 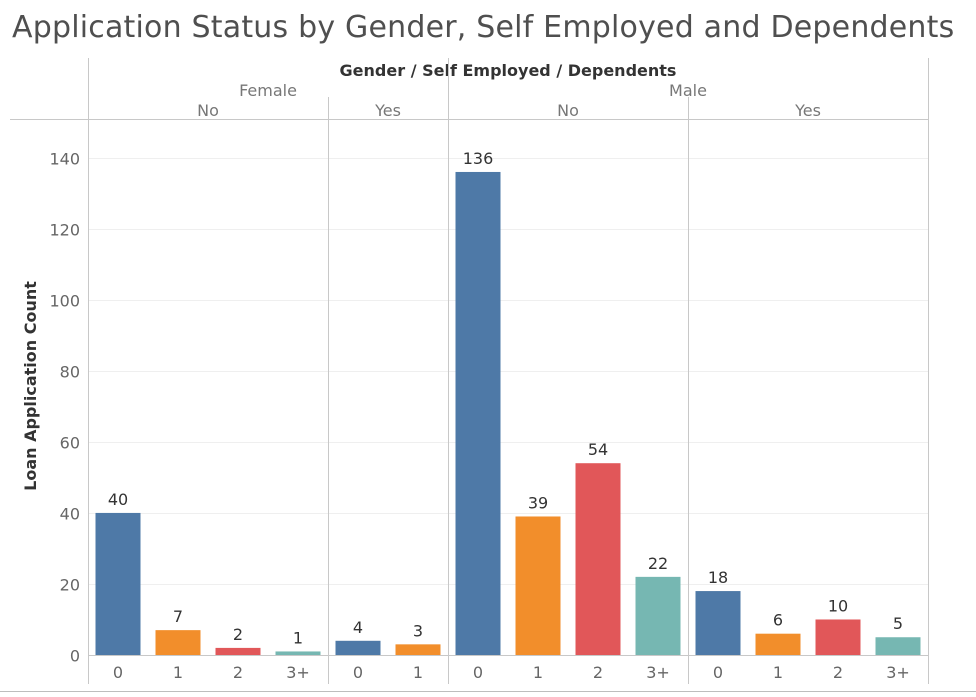 What do you see at coordinates (718, 577) in the screenshot?
I see `data-label: 18` at bounding box center [718, 577].